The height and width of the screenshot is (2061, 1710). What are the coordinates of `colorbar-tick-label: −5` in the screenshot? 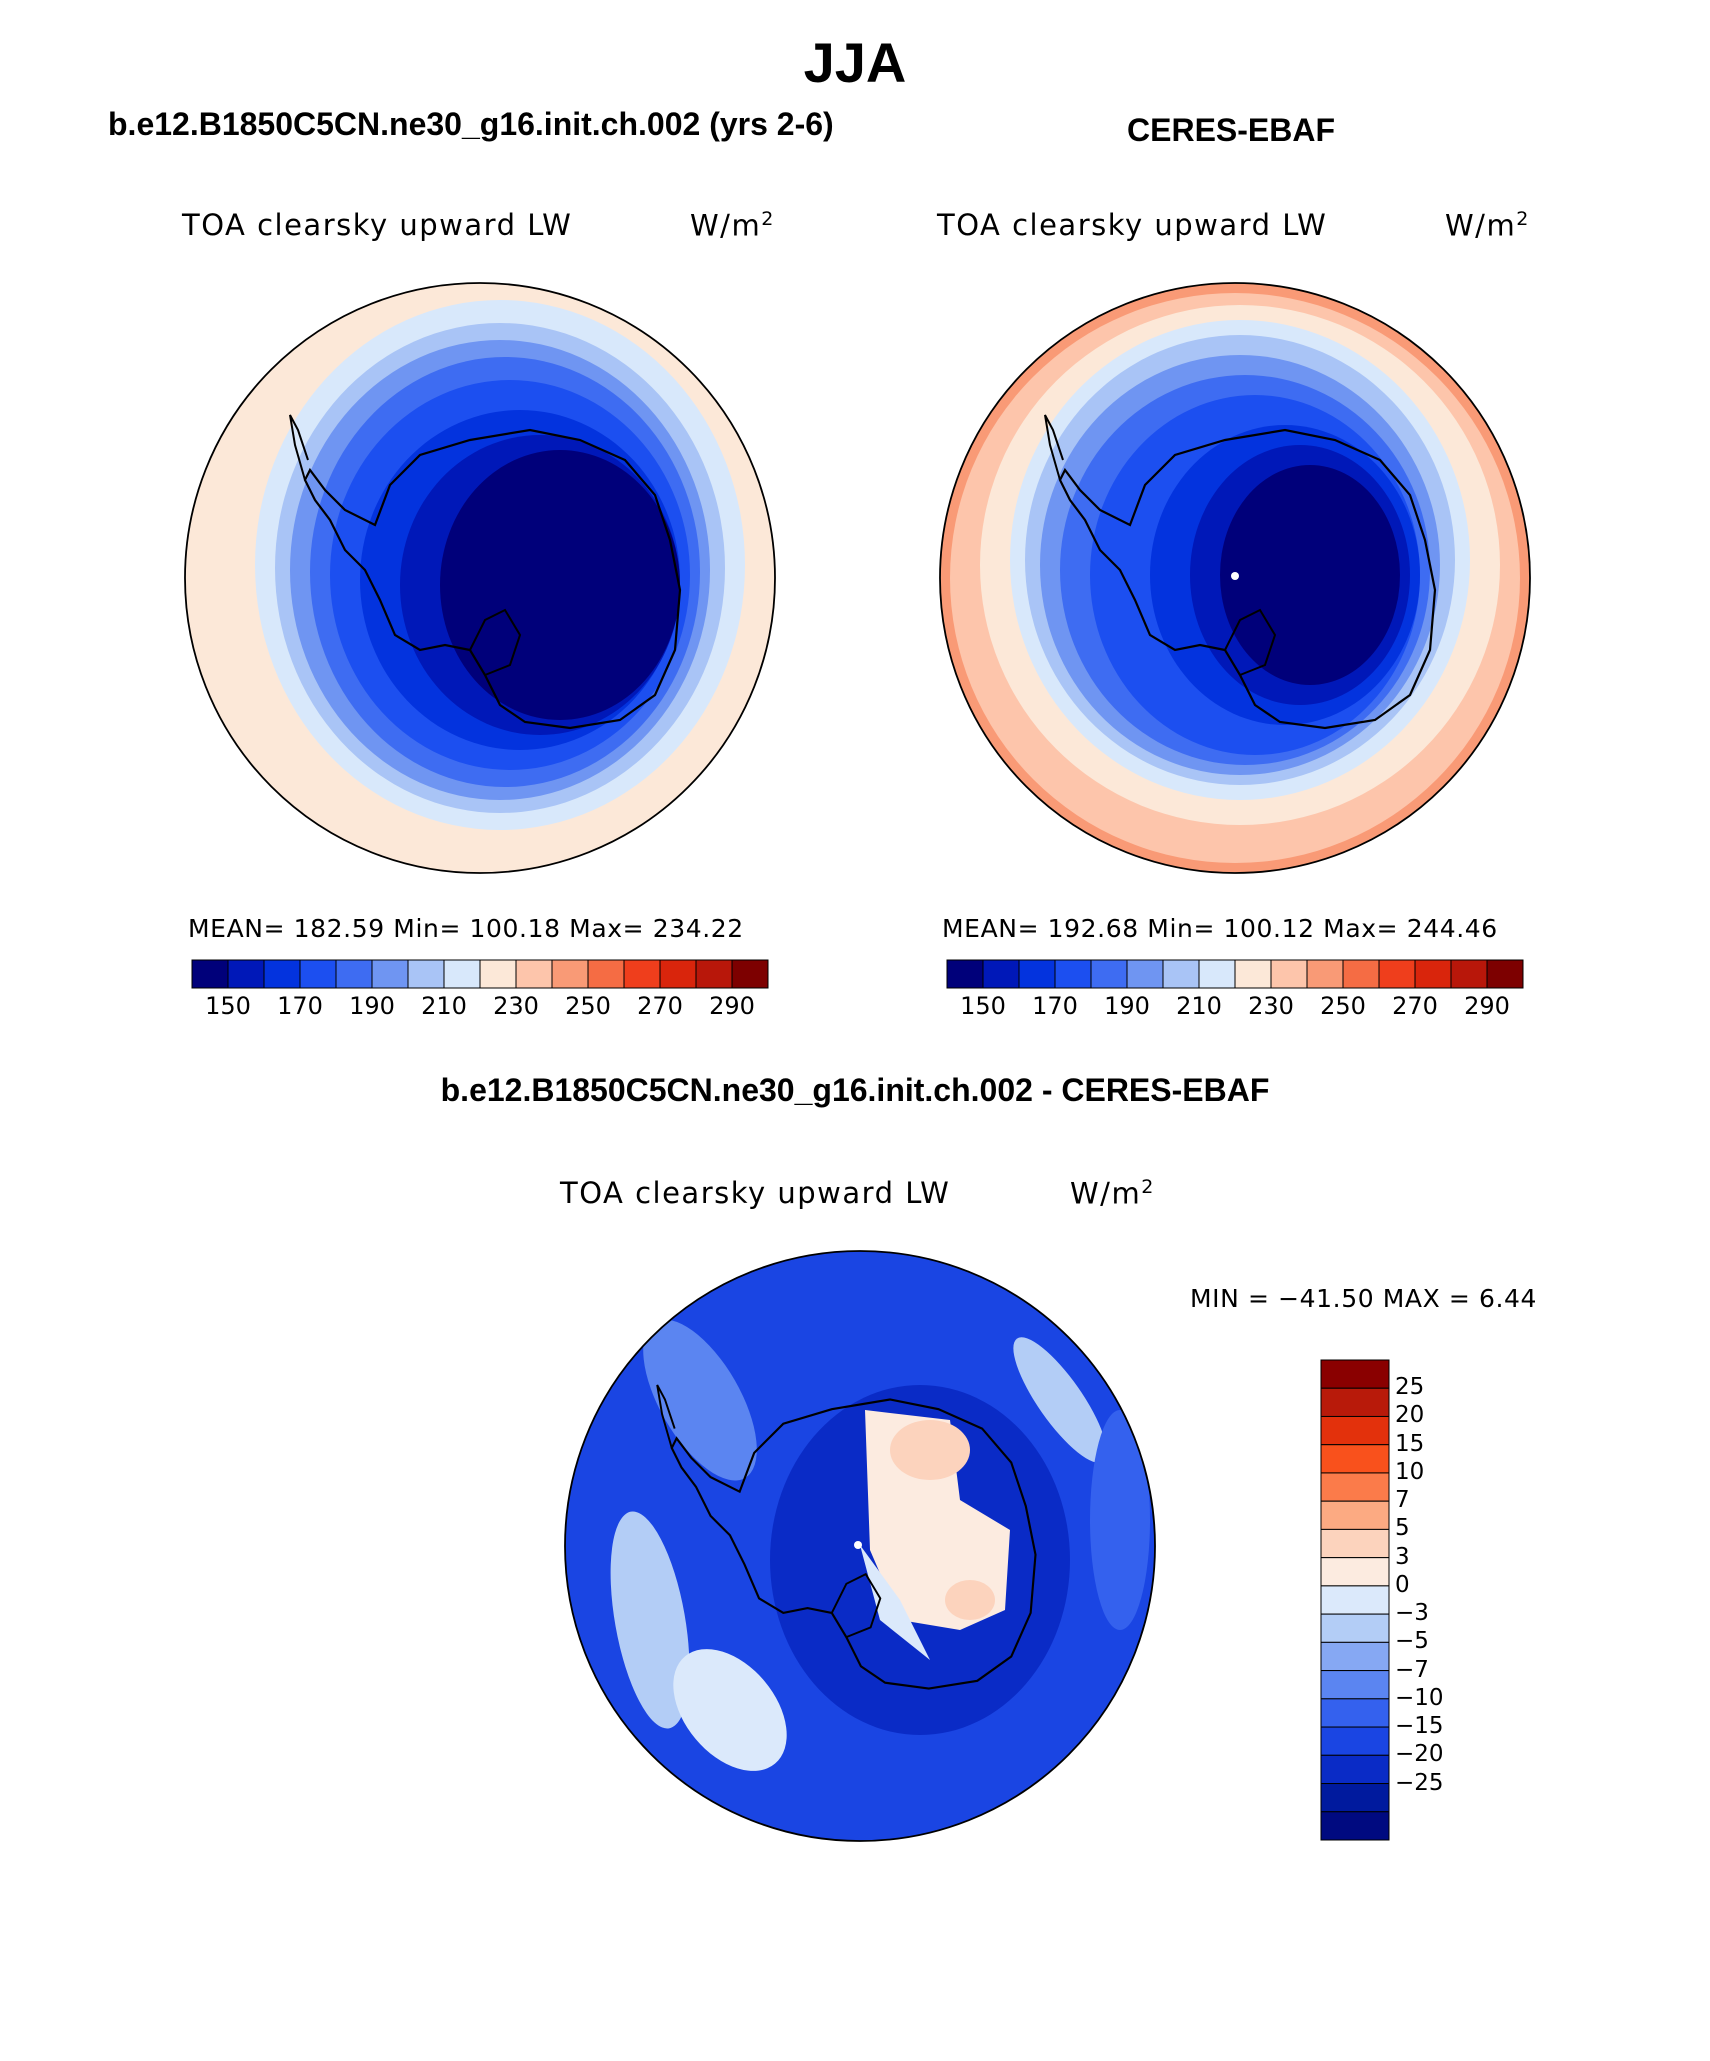 It's located at (1412, 1641).